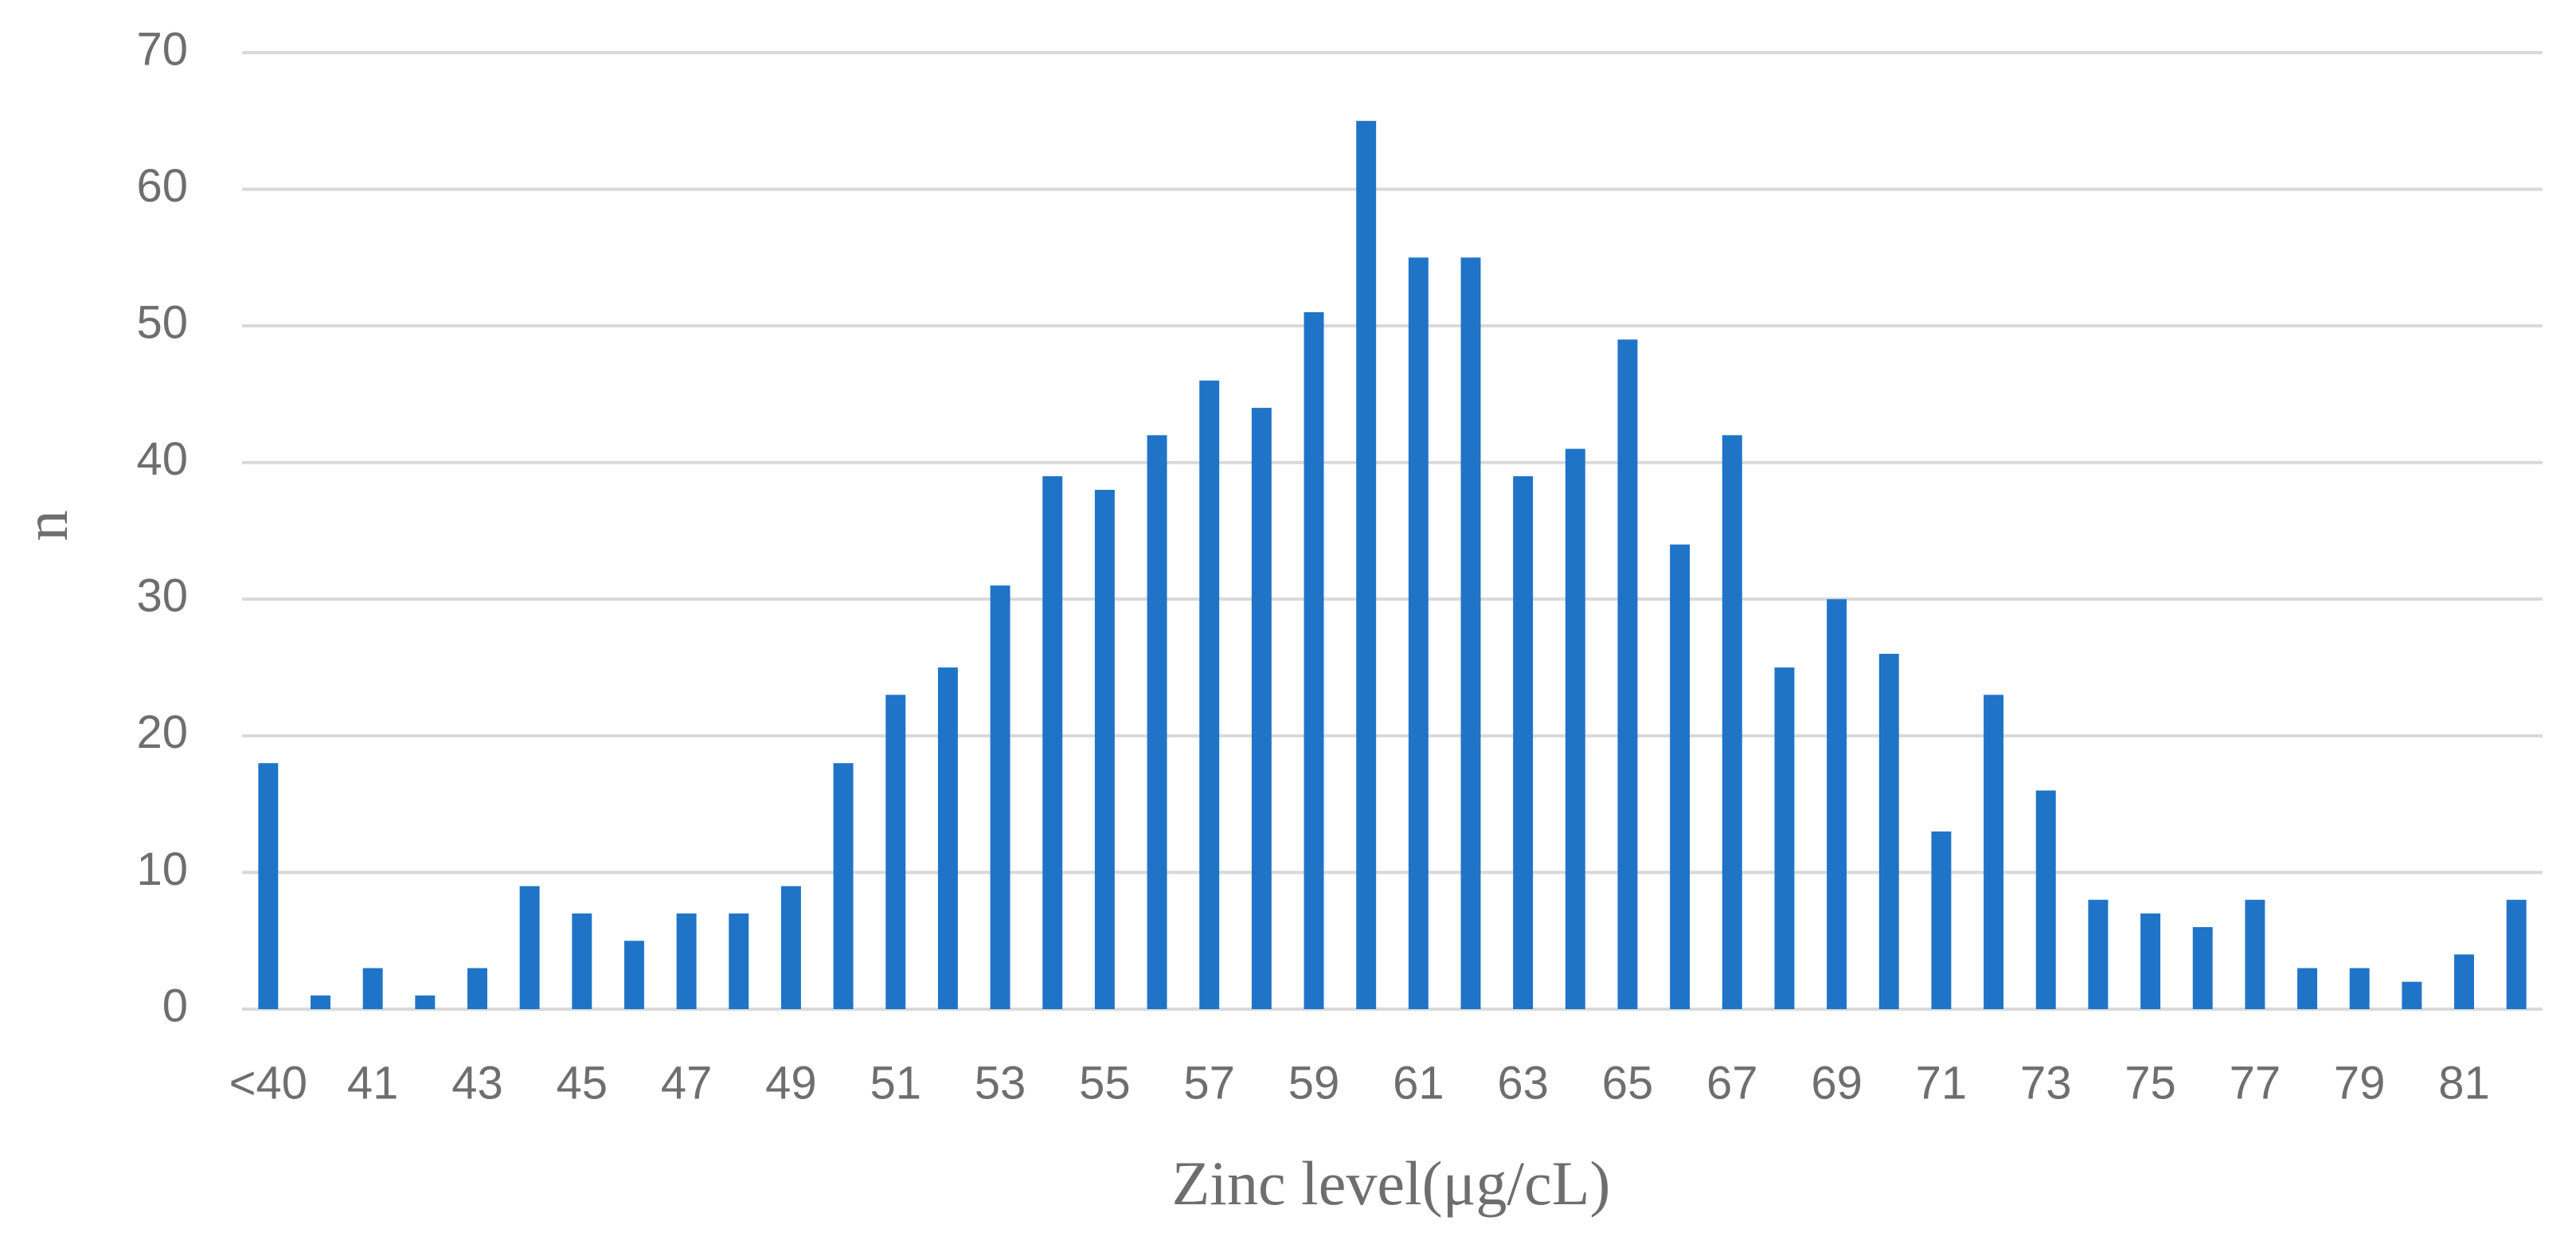  Describe the element at coordinates (1105, 1083) in the screenshot. I see `x-tick-label: 55` at that location.